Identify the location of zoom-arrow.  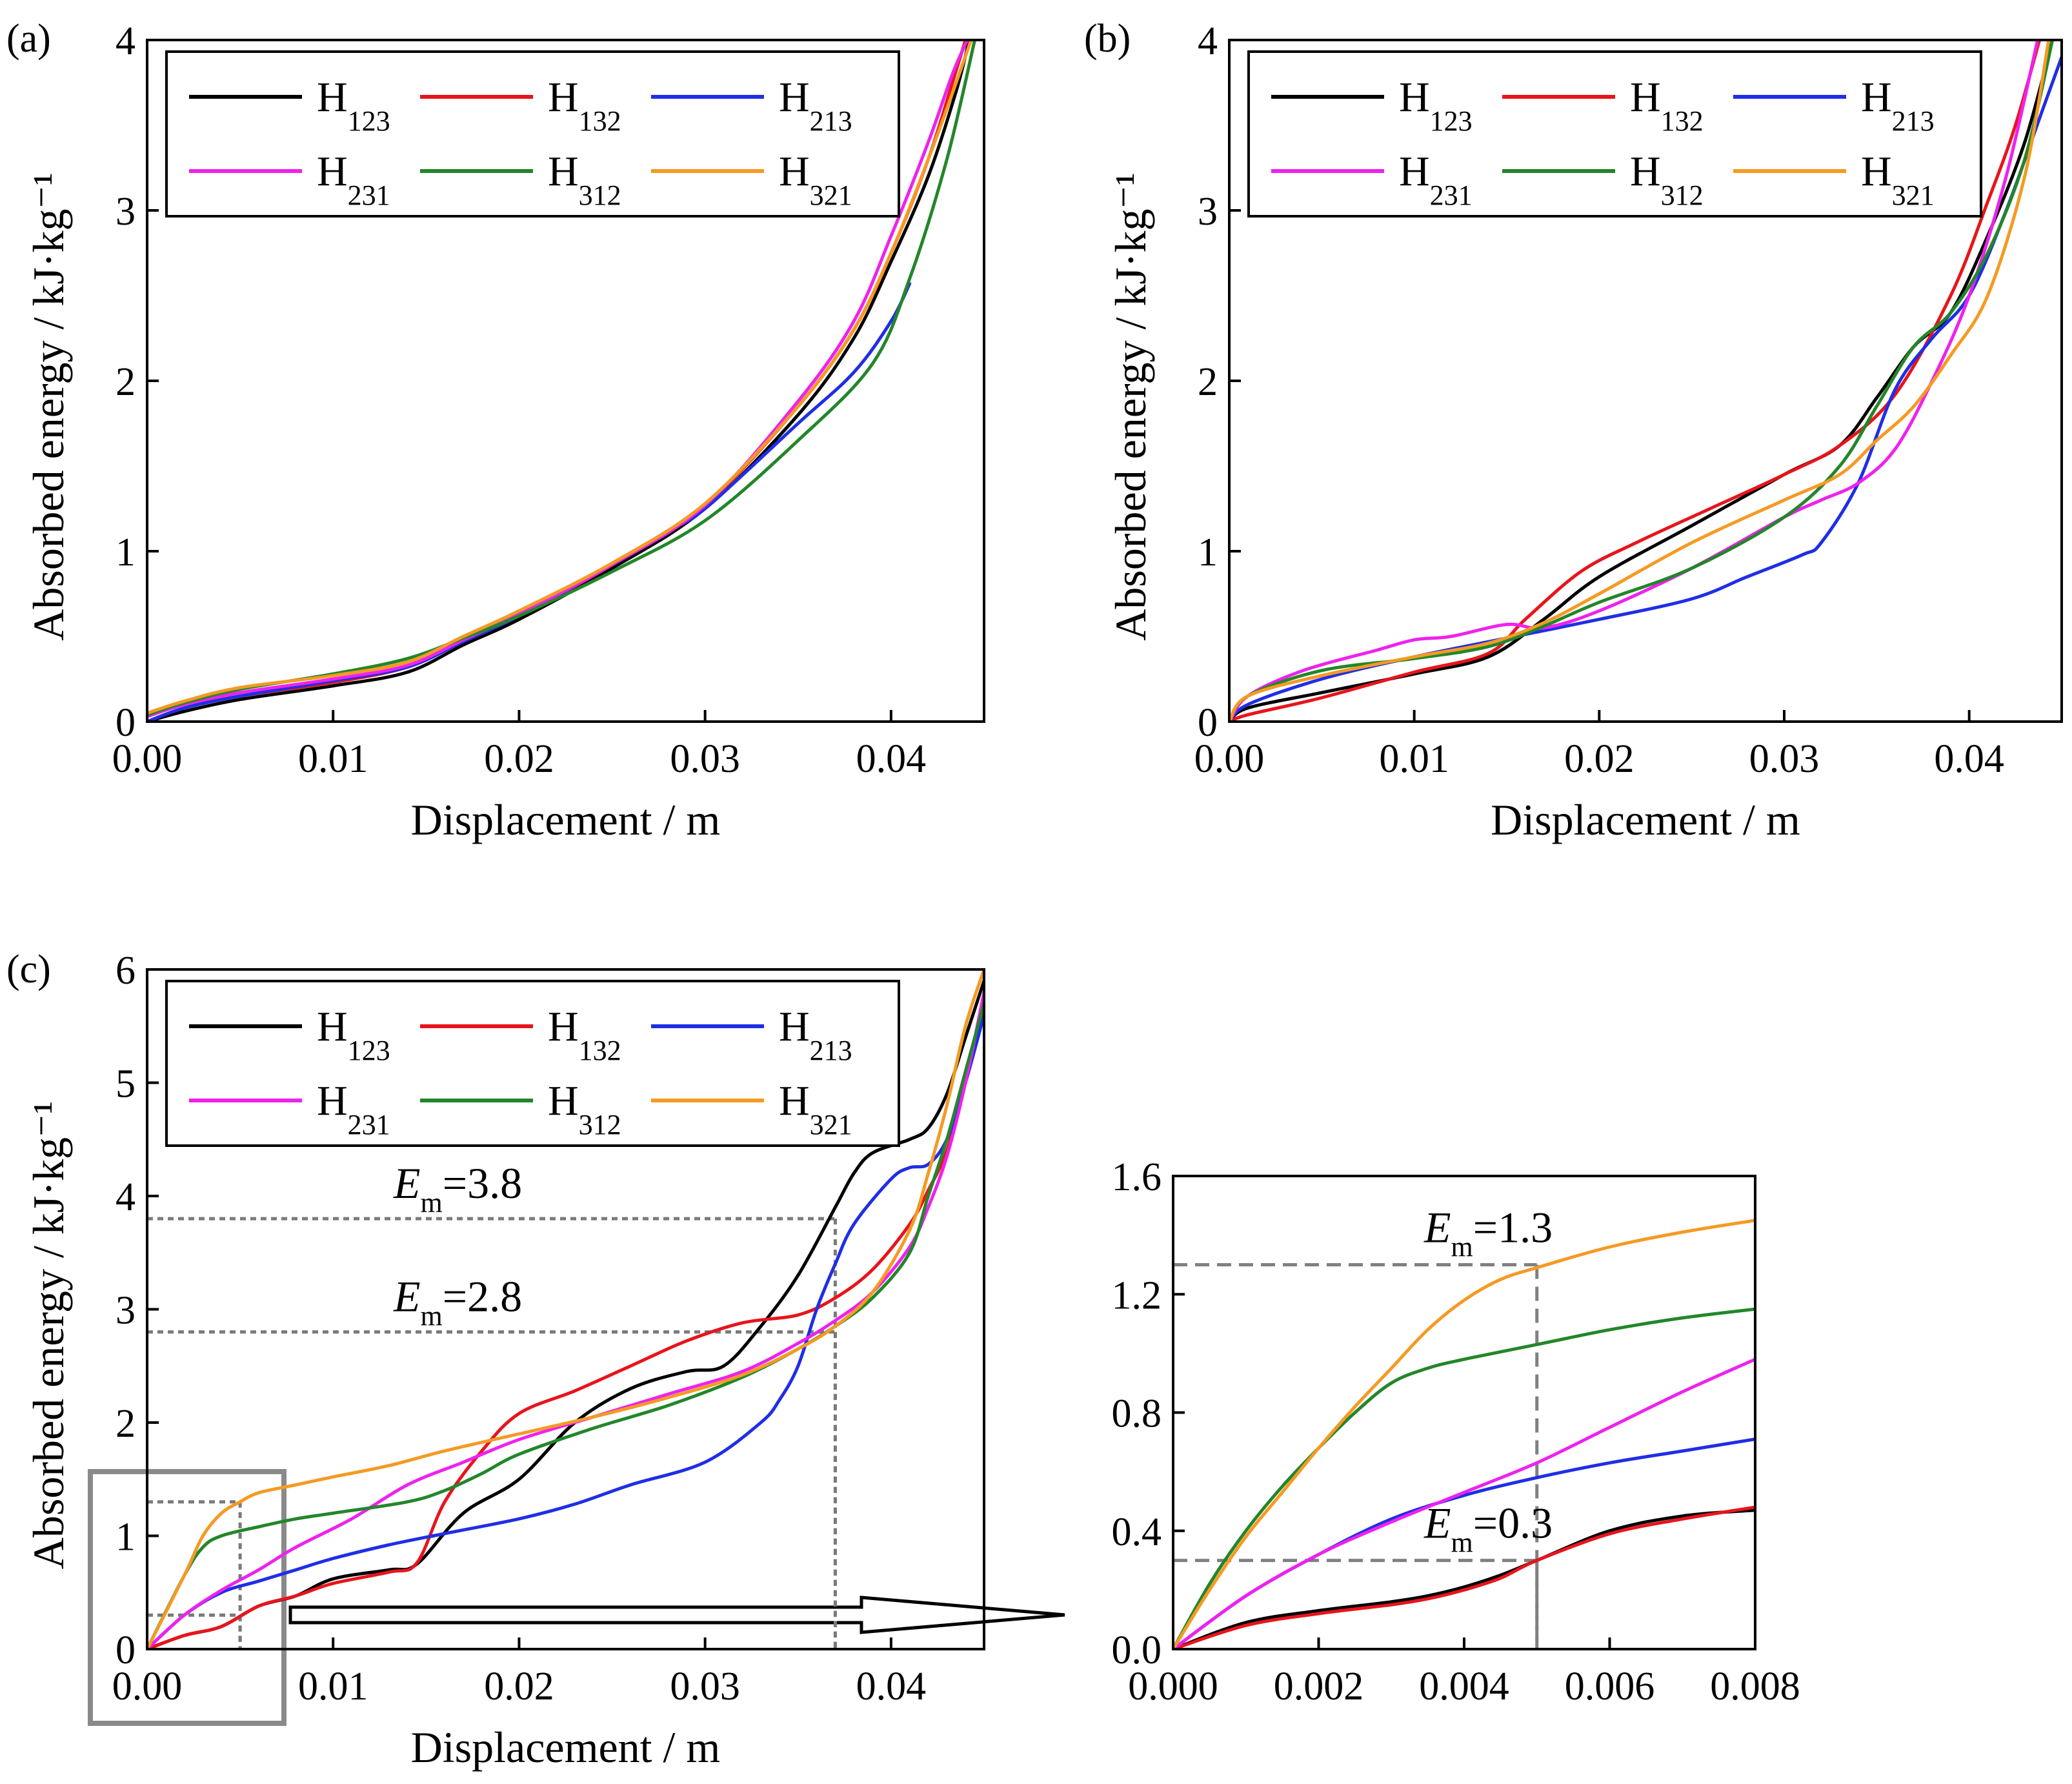
(676, 1615).